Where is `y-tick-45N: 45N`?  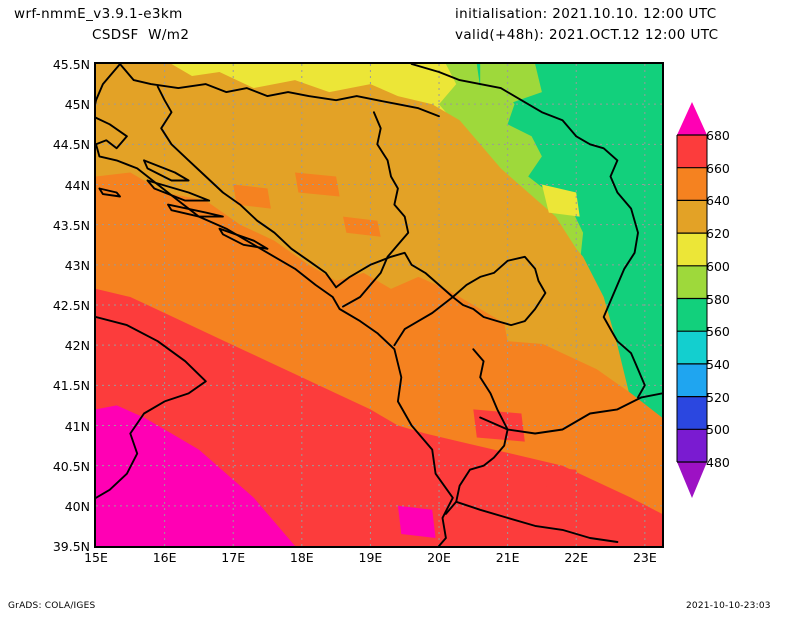 y-tick-45N: 45N is located at coordinates (77, 105).